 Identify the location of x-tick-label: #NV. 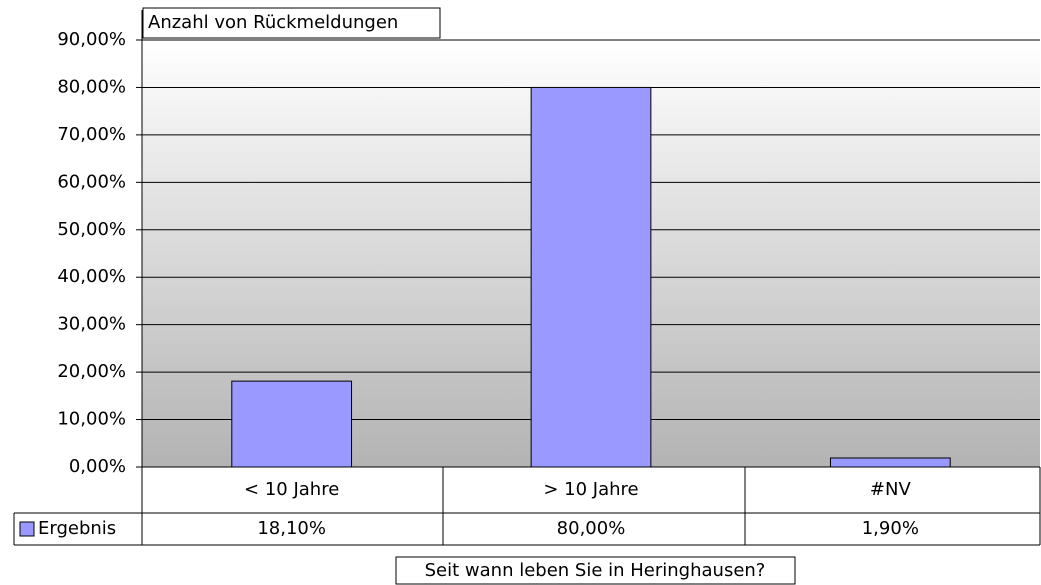
(891, 489).